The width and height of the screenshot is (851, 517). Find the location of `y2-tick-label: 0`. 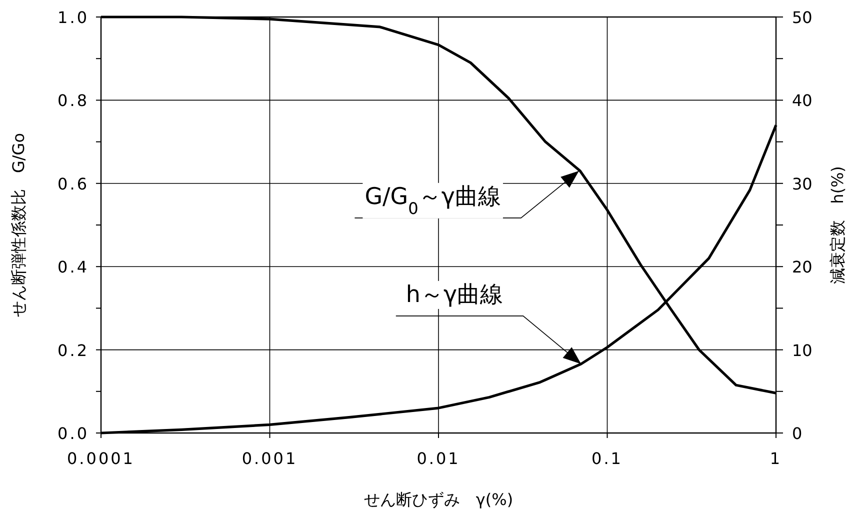

y2-tick-label: 0 is located at coordinates (797, 433).